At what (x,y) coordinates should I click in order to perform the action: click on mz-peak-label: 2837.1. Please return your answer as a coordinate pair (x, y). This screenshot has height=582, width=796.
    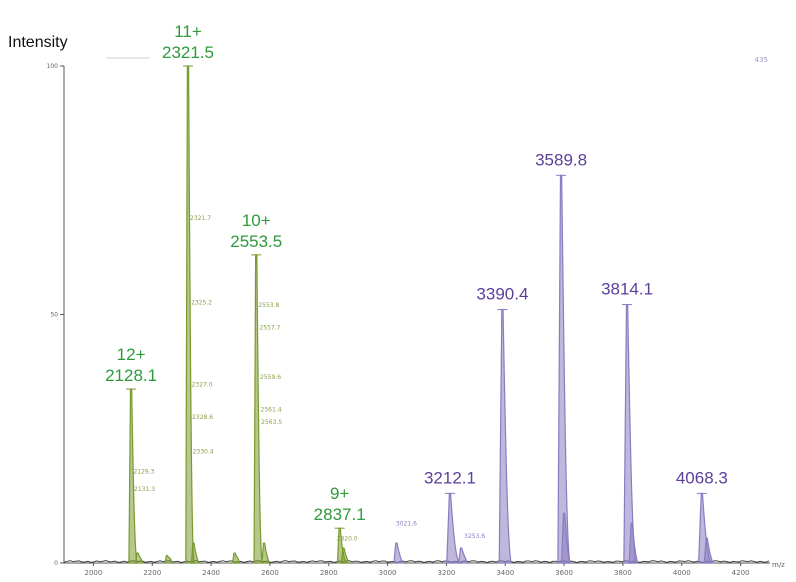
    Looking at the image, I should click on (340, 514).